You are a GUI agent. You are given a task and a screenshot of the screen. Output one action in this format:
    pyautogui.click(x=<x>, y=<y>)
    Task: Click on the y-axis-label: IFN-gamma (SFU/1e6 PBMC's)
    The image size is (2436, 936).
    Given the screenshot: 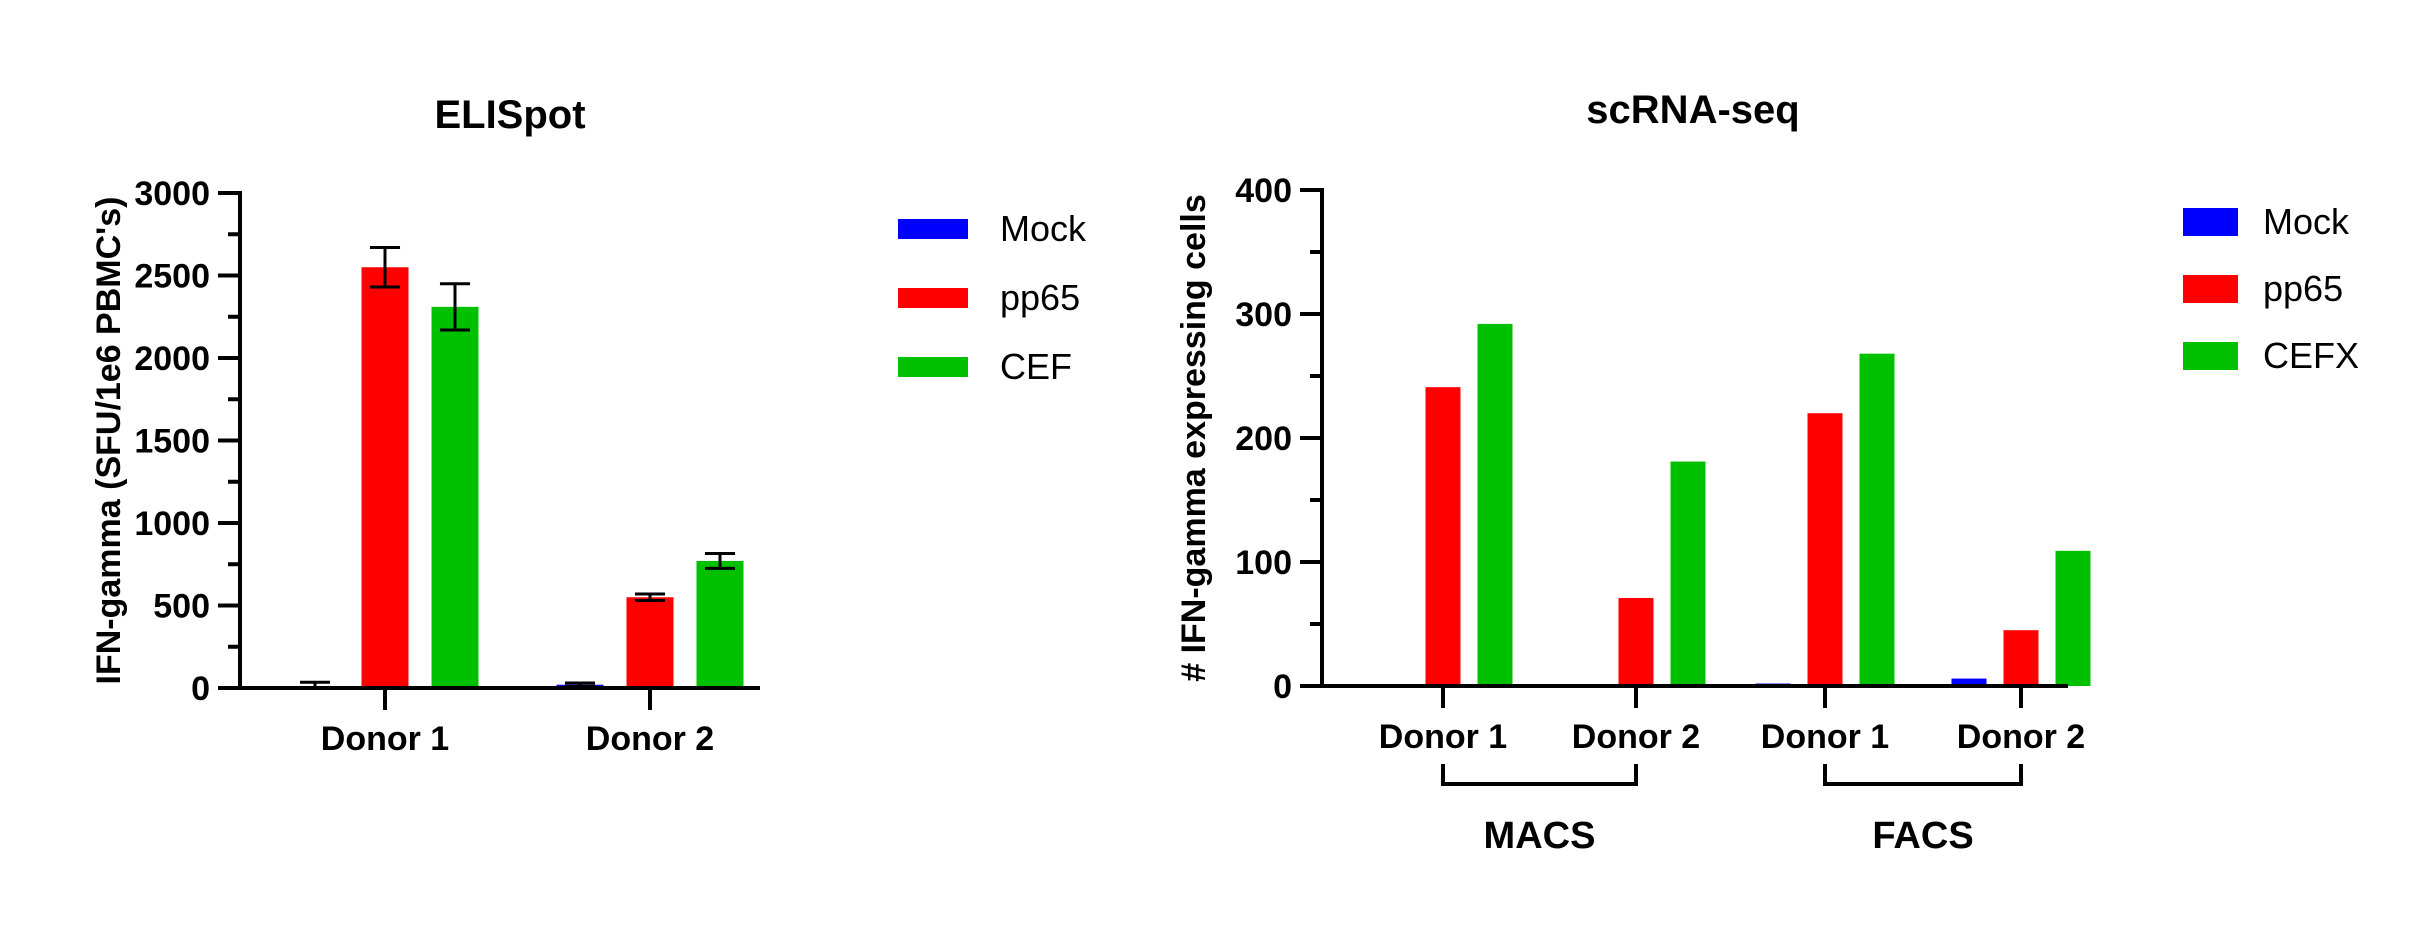 What is the action you would take?
    pyautogui.click(x=109, y=441)
    